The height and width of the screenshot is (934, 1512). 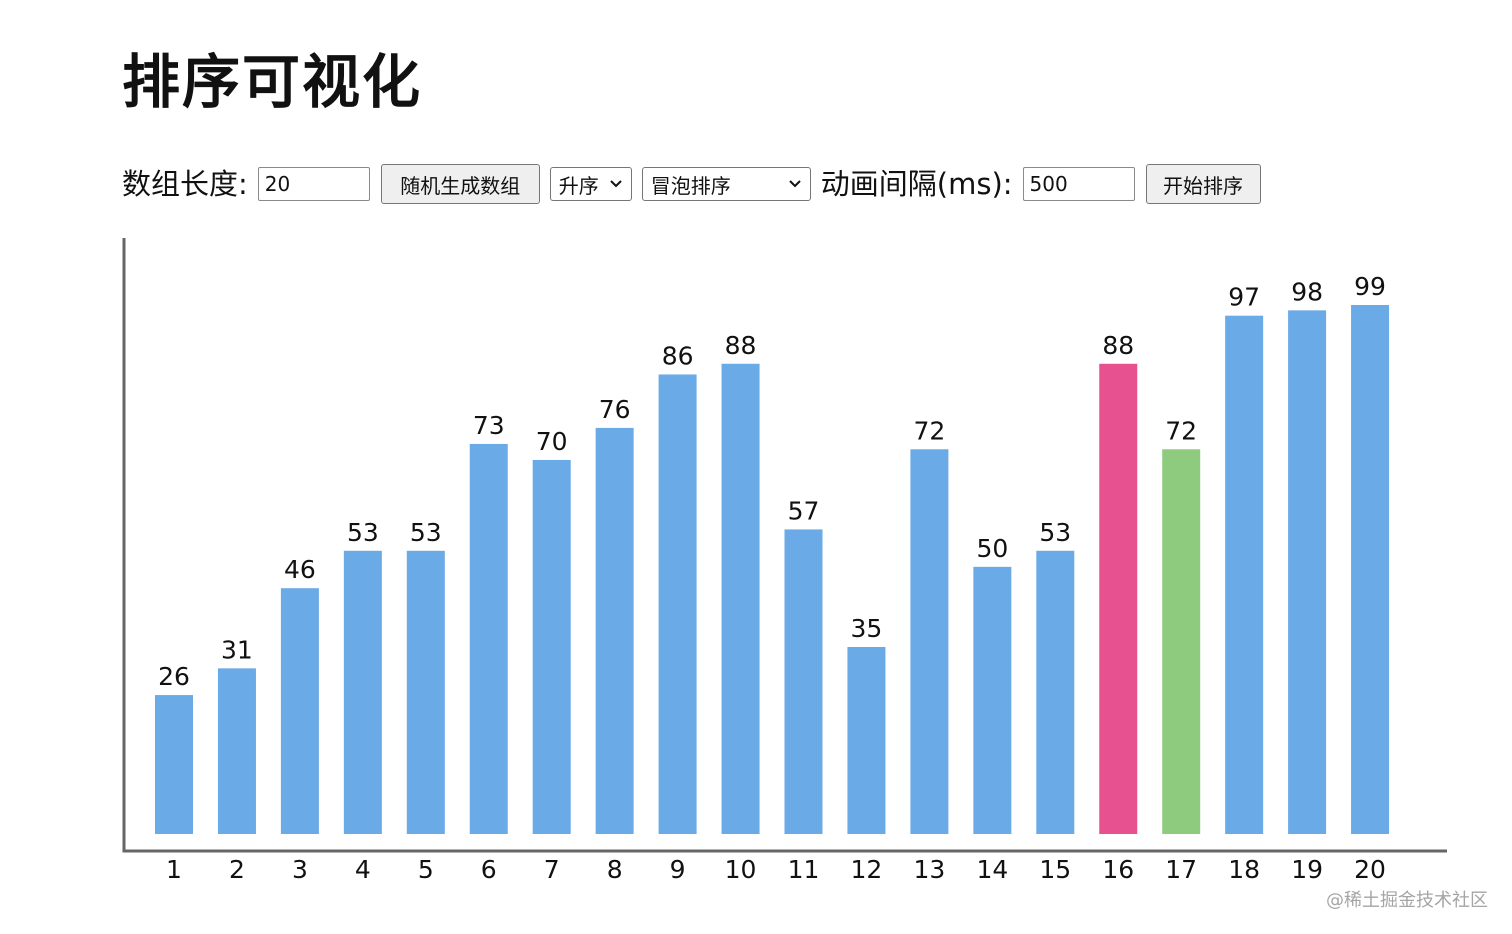 I want to click on array-length-label: 数组长度:, so click(x=185, y=184).